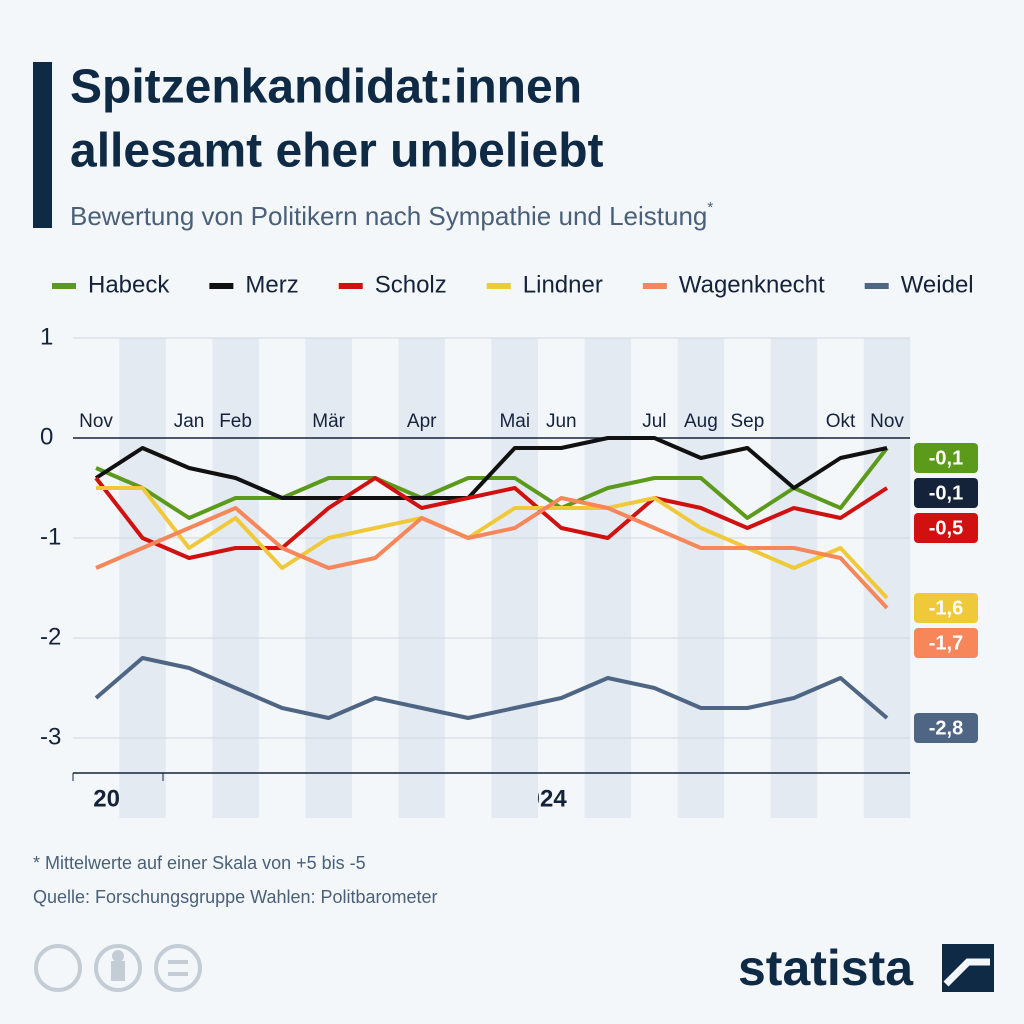 Image resolution: width=1024 pixels, height=1024 pixels. What do you see at coordinates (118, 968) in the screenshot?
I see `license-icons` at bounding box center [118, 968].